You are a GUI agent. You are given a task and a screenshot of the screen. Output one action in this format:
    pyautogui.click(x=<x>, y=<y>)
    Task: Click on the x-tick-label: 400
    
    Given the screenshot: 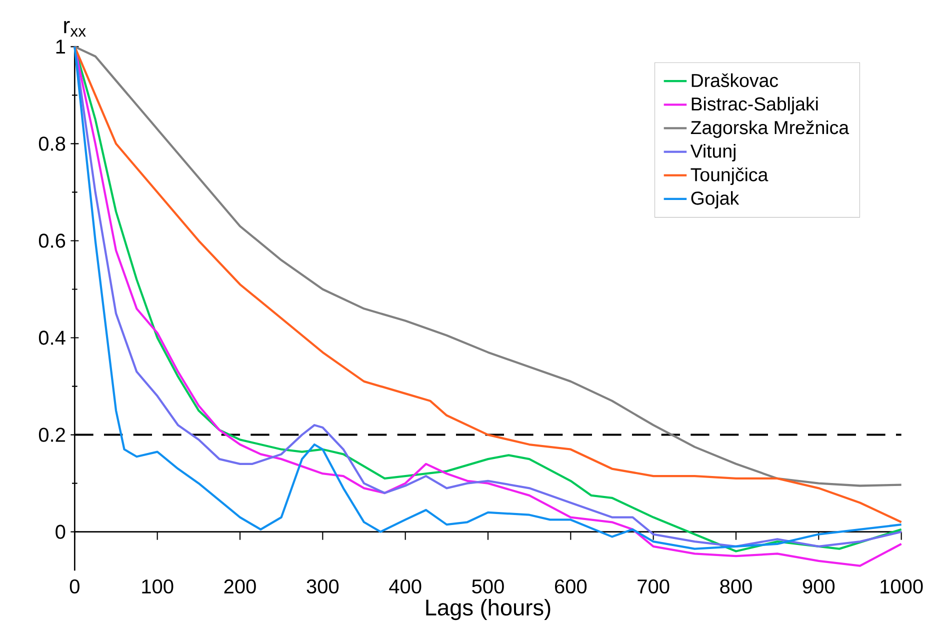 What is the action you would take?
    pyautogui.click(x=405, y=586)
    